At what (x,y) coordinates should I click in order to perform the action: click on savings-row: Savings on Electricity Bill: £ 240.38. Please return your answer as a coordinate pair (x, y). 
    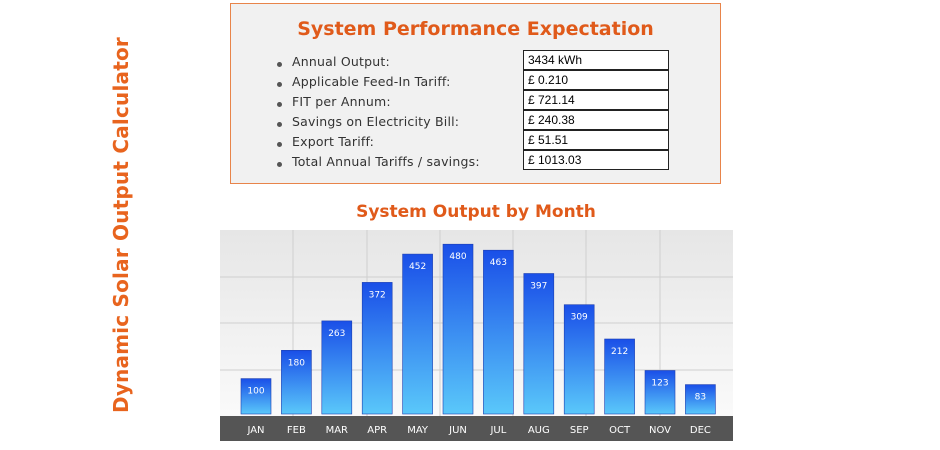
    Looking at the image, I should click on (487, 122).